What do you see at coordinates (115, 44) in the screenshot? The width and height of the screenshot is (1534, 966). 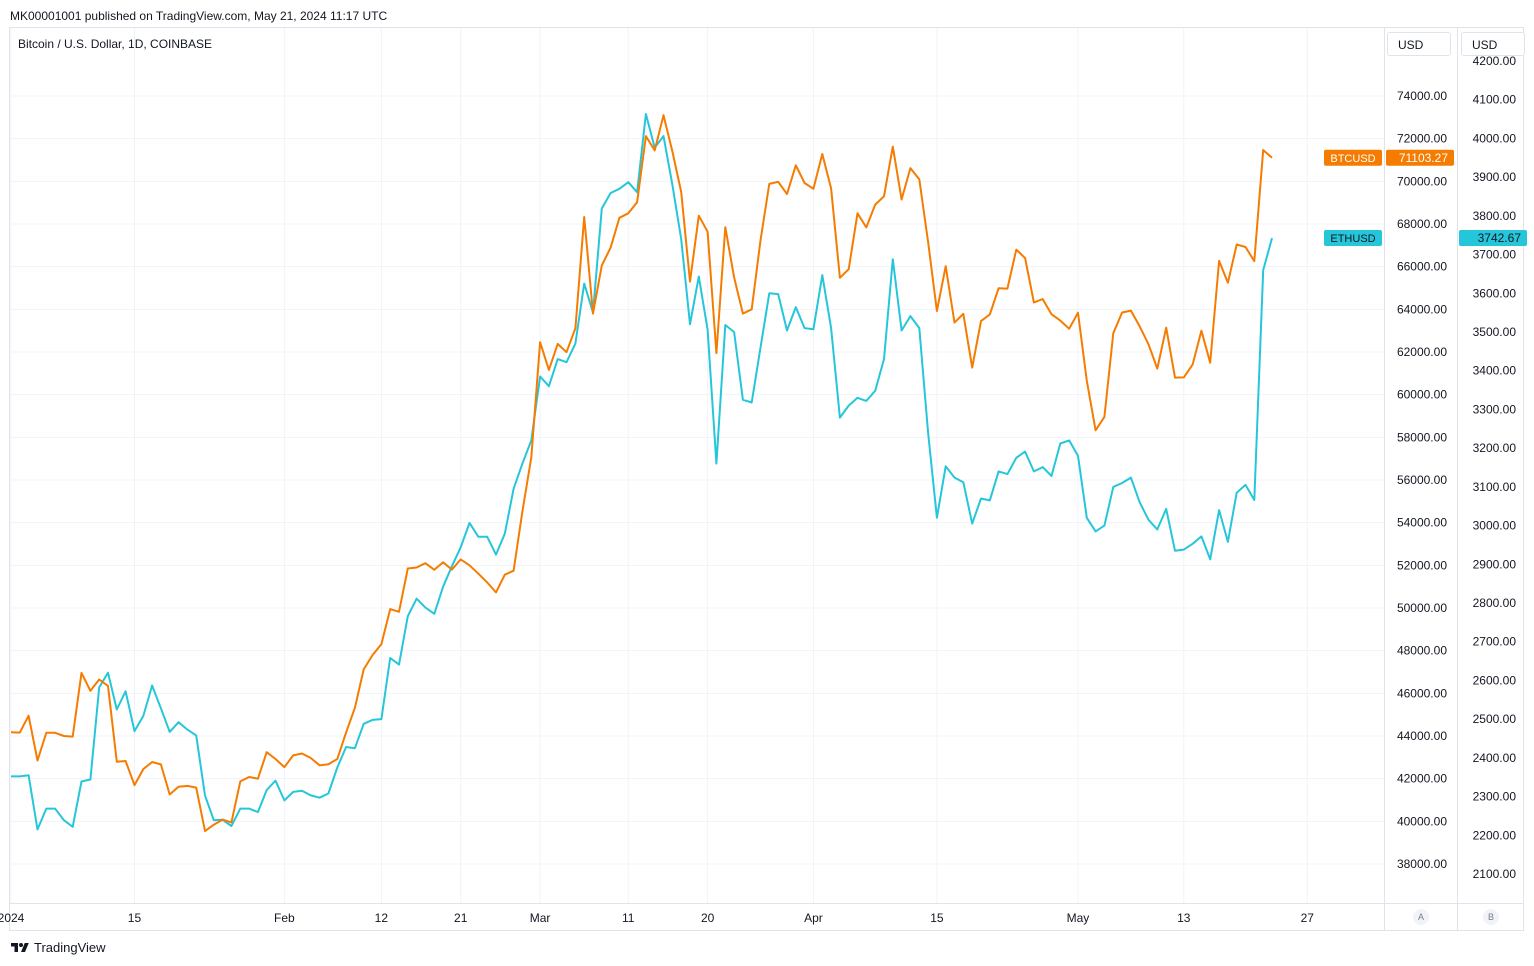 I see `symbol-title: Bitcoin / U.S. Dollar, 1D, COINBASE` at bounding box center [115, 44].